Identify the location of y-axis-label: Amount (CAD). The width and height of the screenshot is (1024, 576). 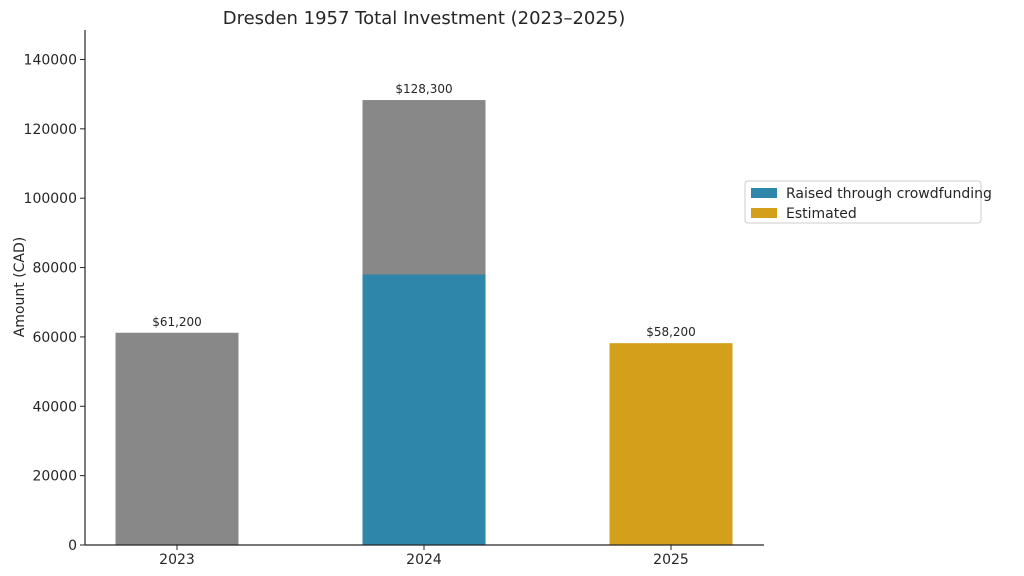
(20, 287).